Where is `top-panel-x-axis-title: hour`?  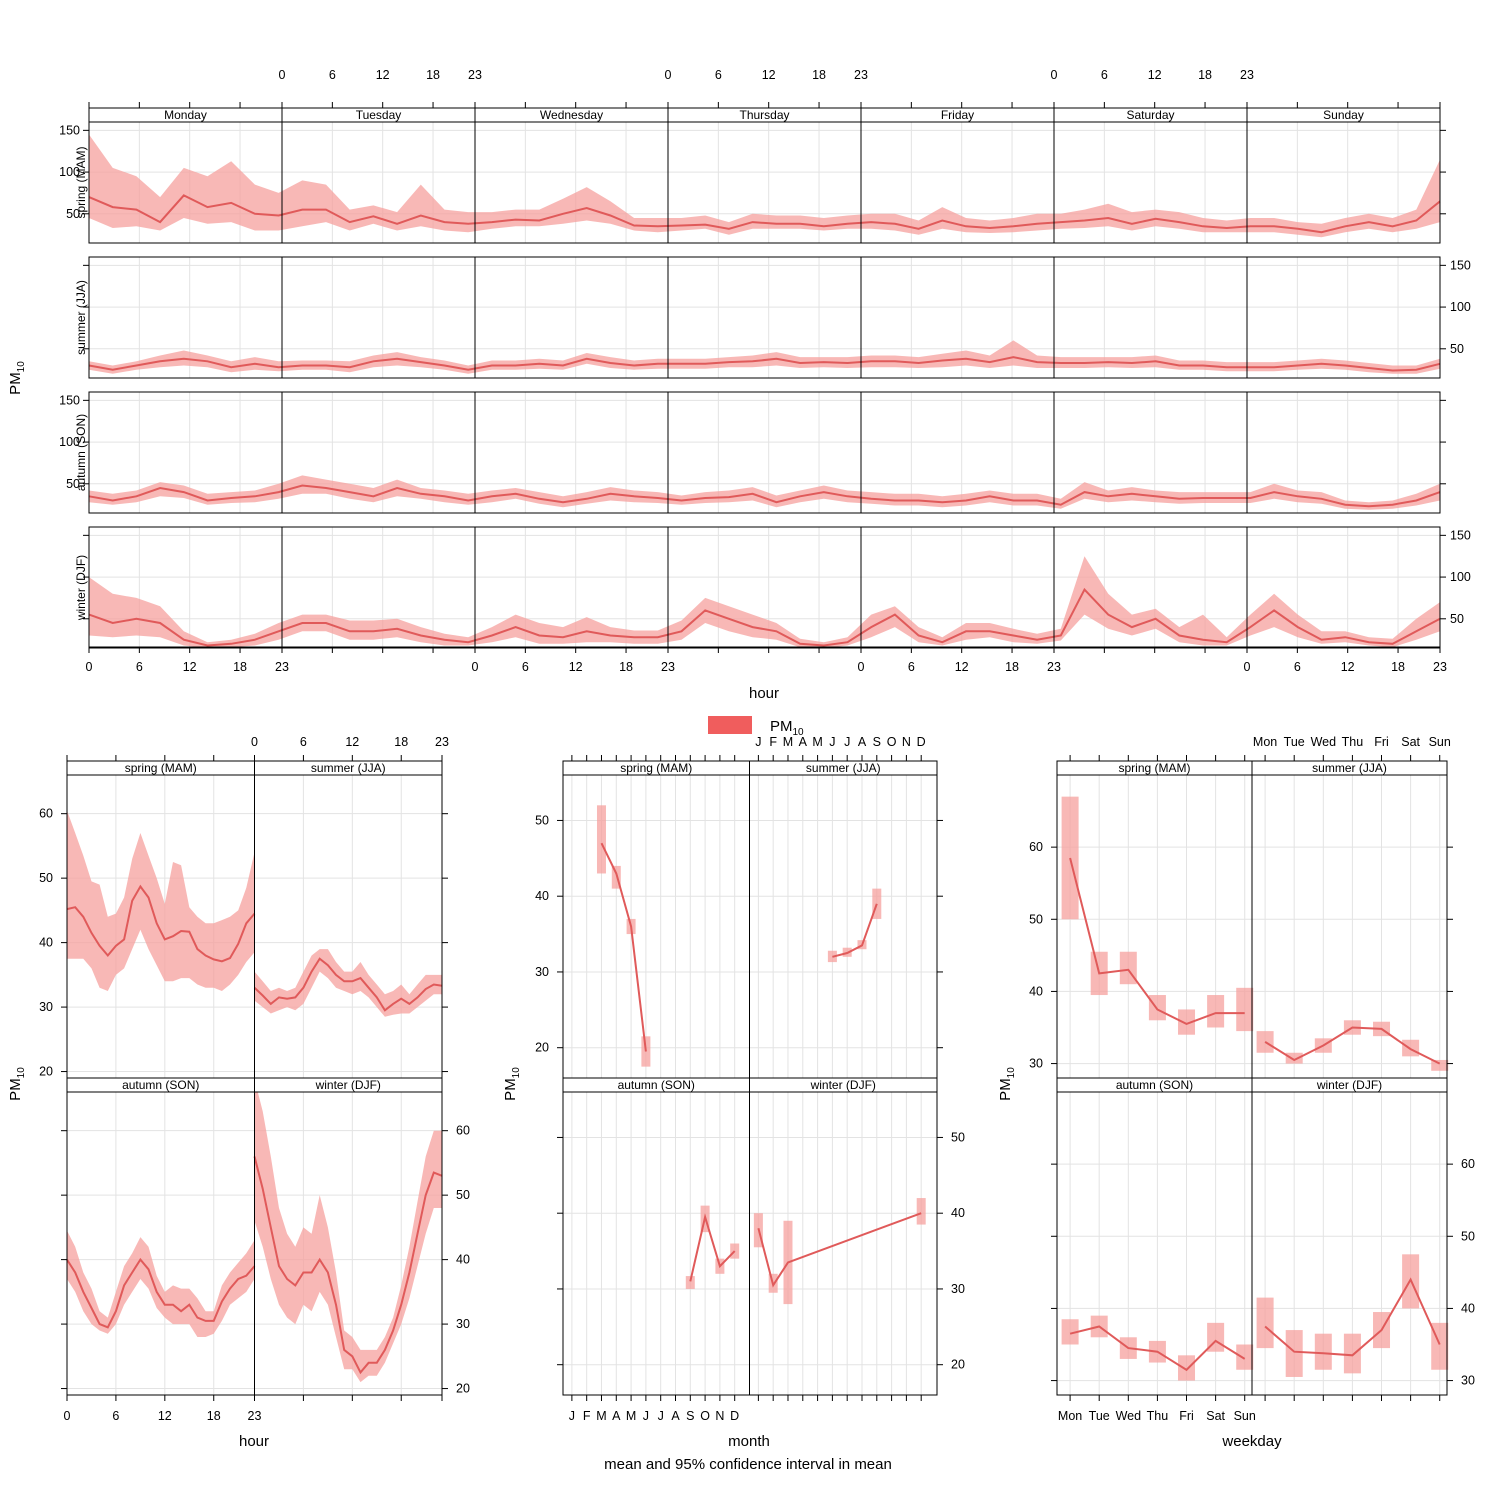
top-panel-x-axis-title: hour is located at coordinates (764, 693).